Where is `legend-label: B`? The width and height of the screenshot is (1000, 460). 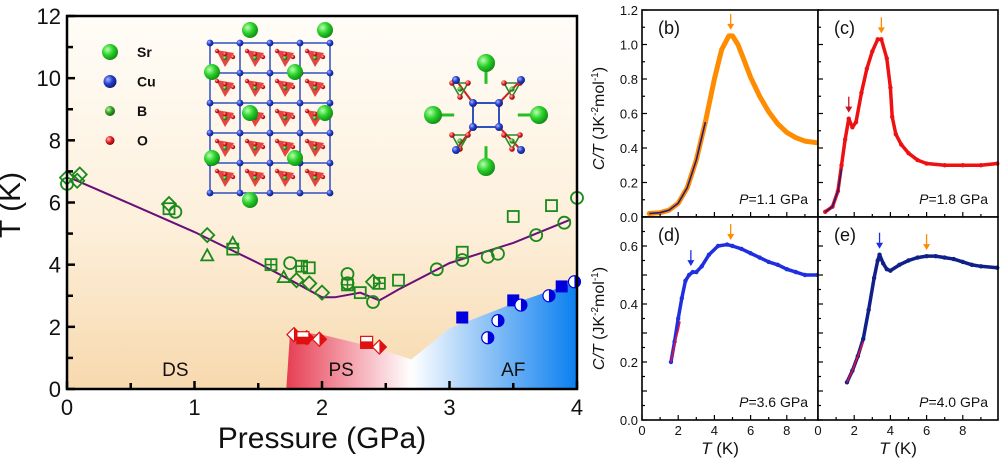 legend-label: B is located at coordinates (142, 111).